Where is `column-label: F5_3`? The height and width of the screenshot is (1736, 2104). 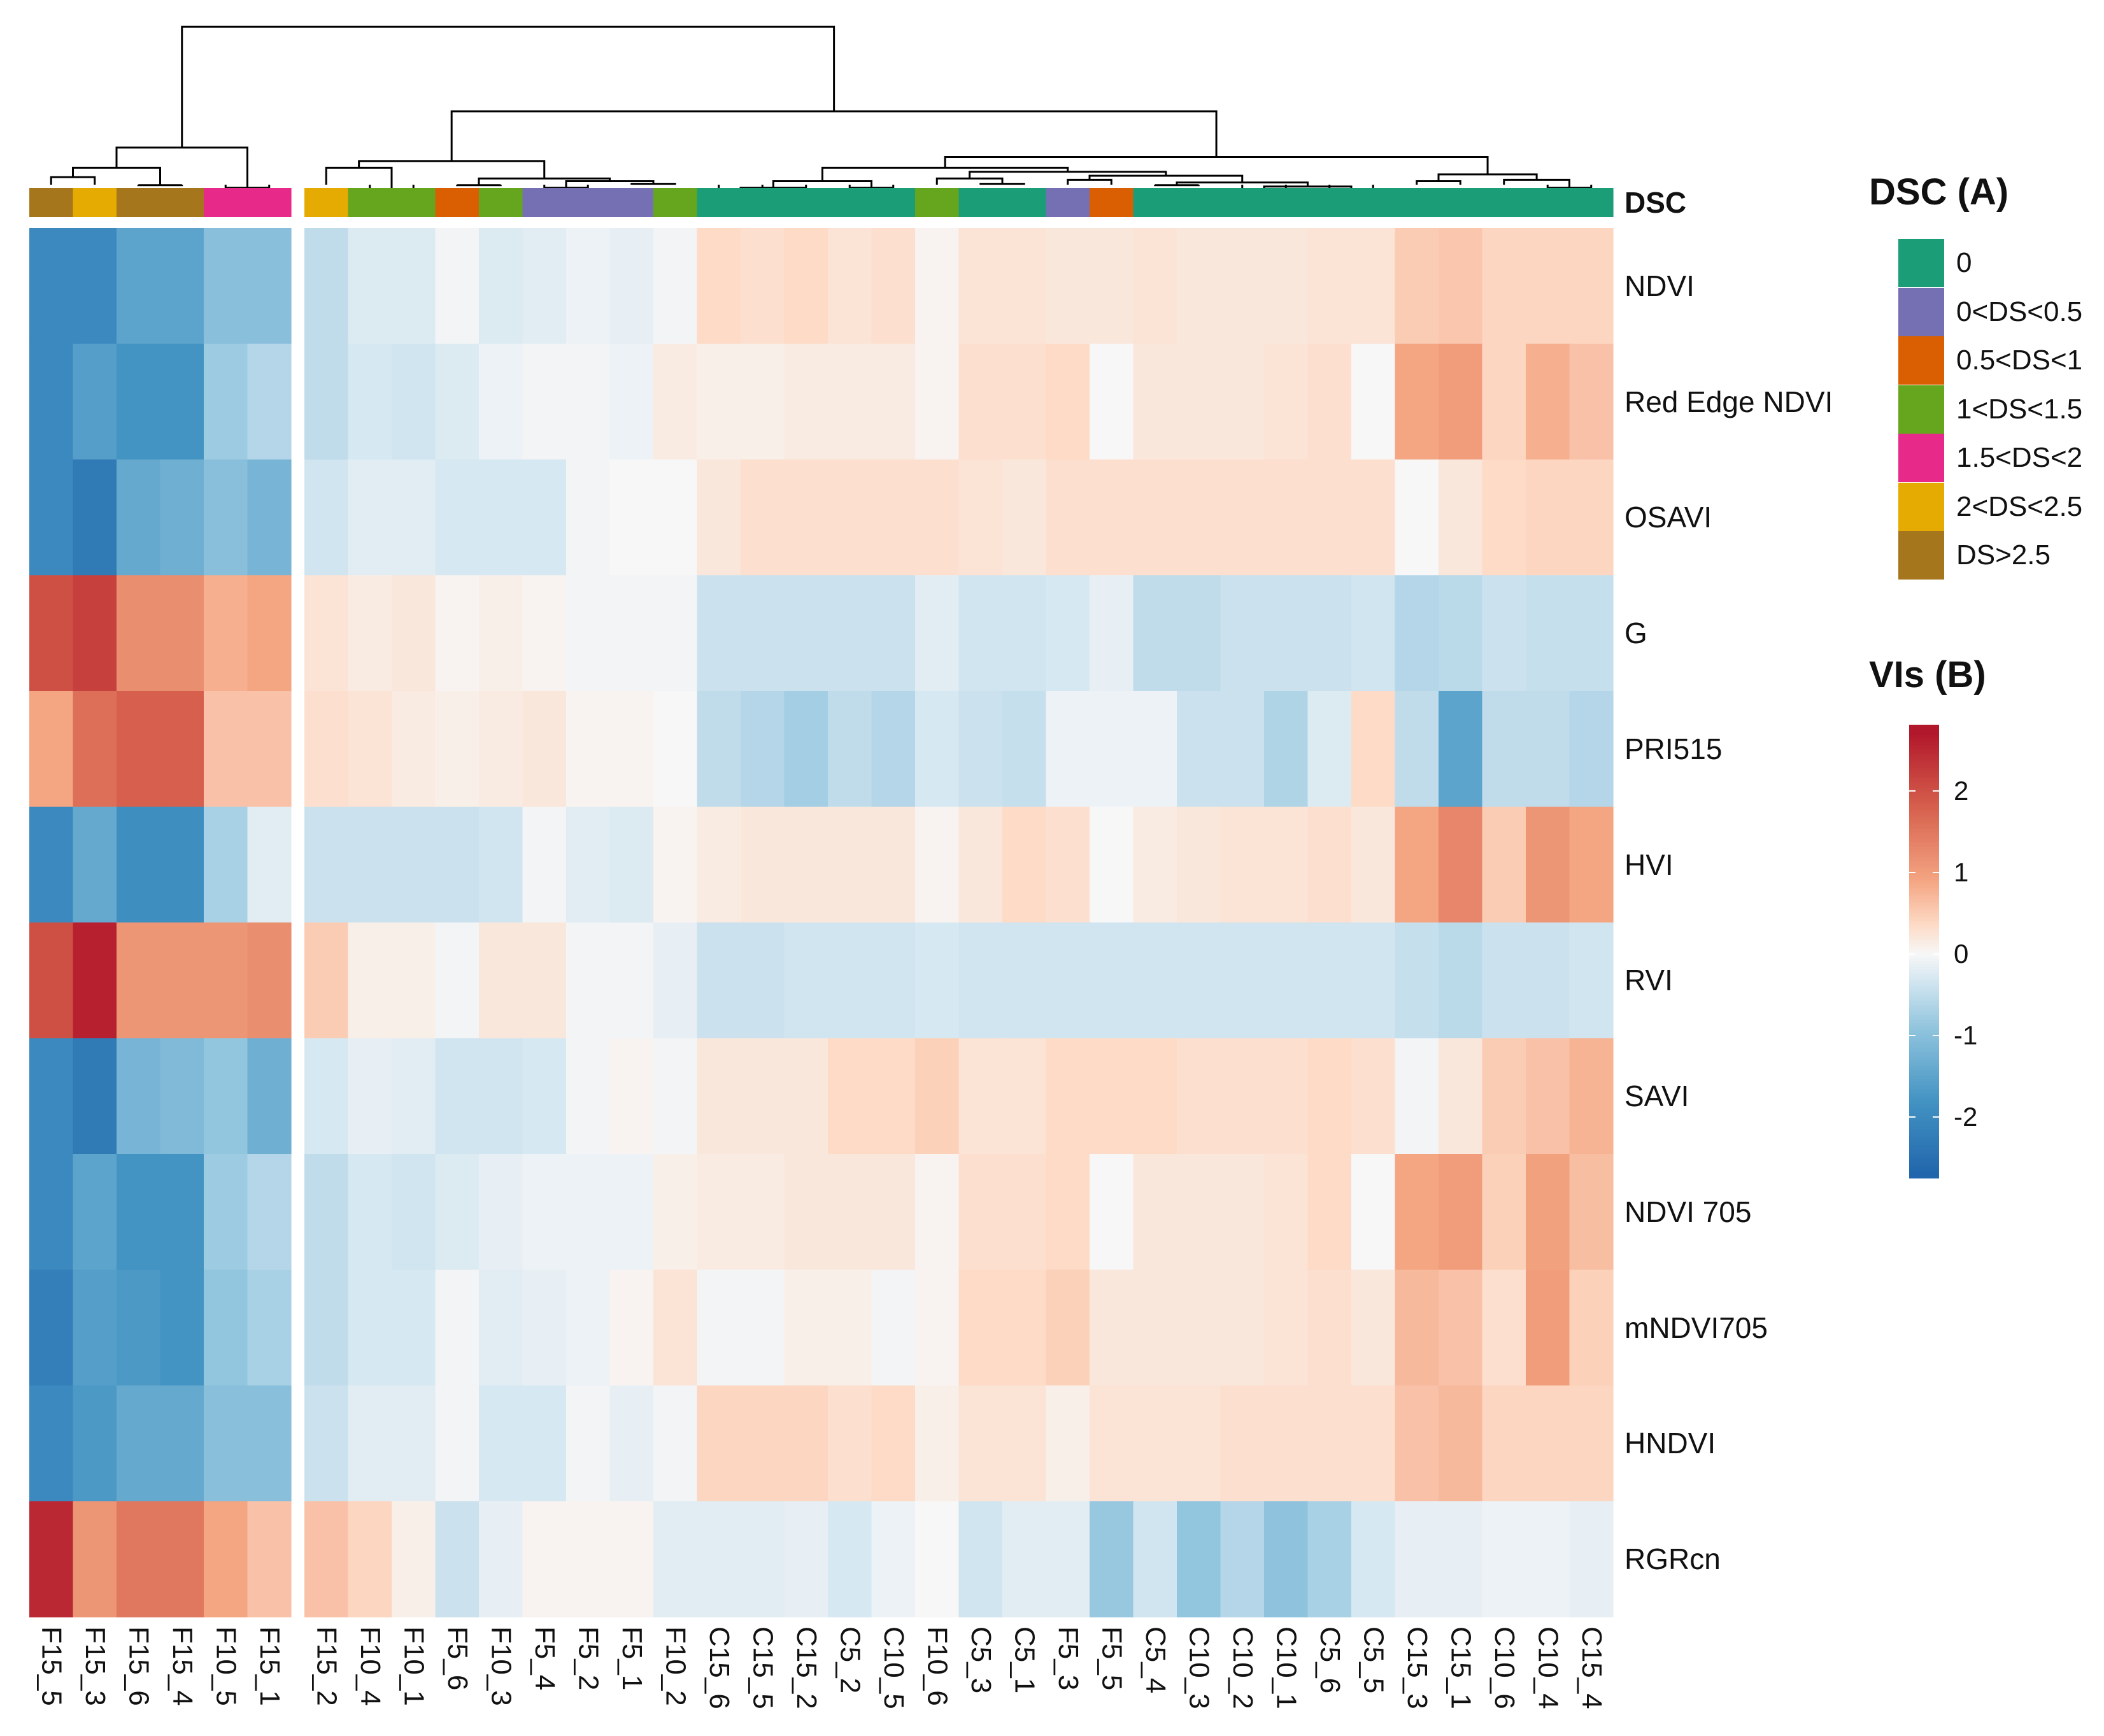 column-label: F5_3 is located at coordinates (1068, 1658).